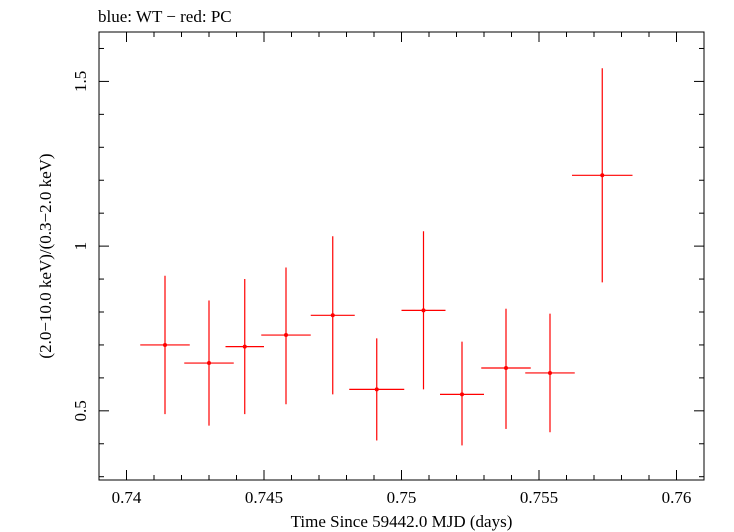  What do you see at coordinates (539, 497) in the screenshot?
I see `x-tick-label: 0.755` at bounding box center [539, 497].